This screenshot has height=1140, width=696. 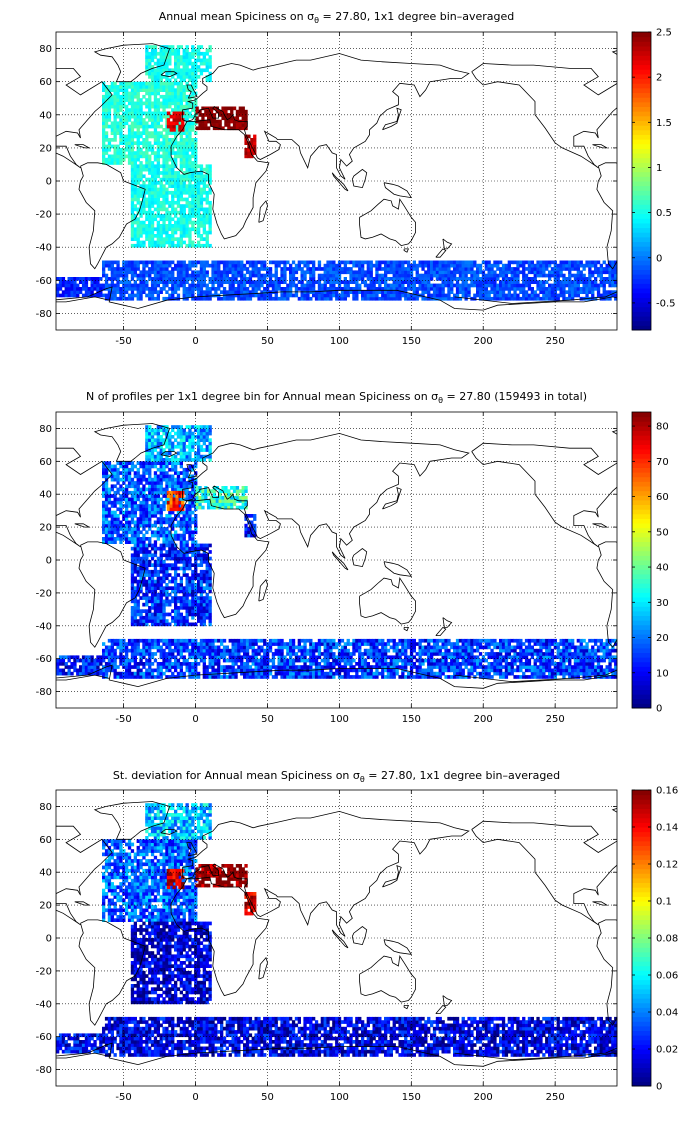 I want to click on colorbar-swatch, so click(x=641, y=314).